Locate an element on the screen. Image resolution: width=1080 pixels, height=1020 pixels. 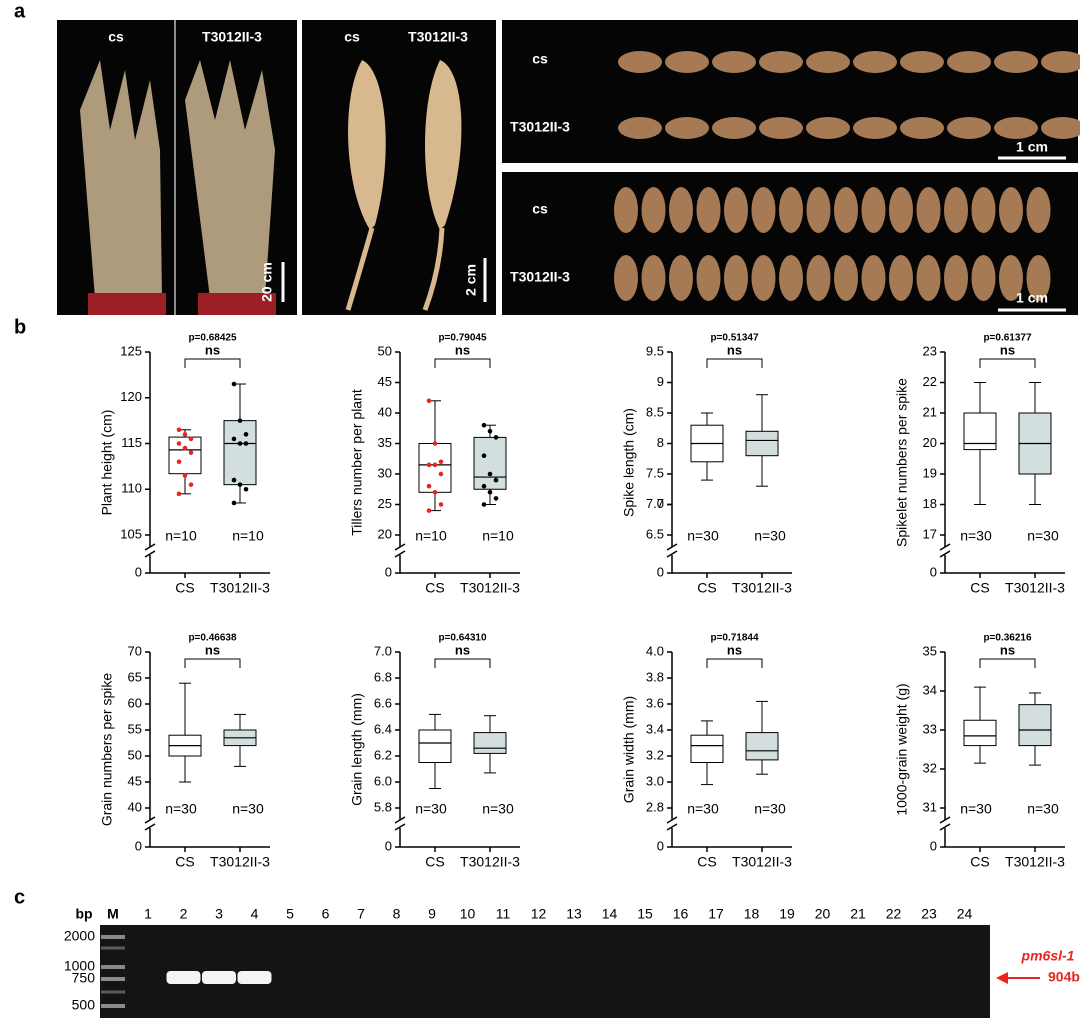
y-tick-label: 65 is located at coordinates (135, 676).